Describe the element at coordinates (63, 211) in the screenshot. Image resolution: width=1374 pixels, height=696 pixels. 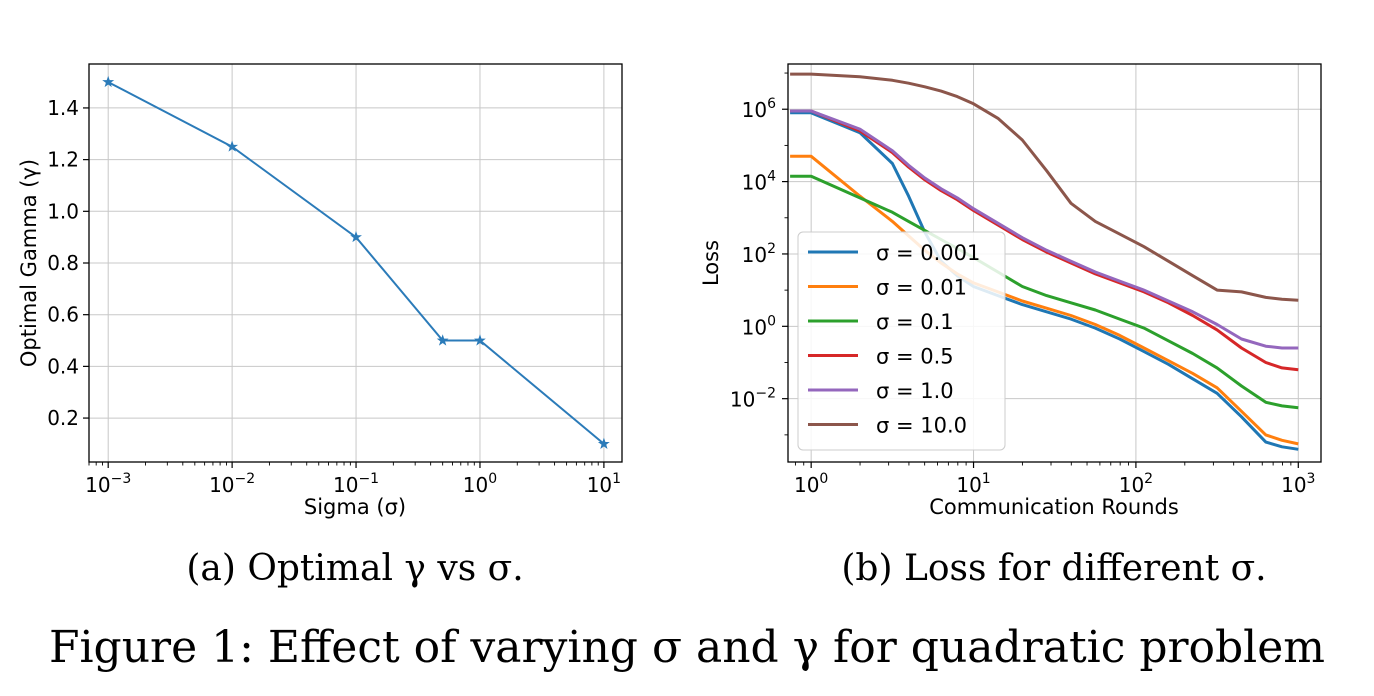
I see `panel-a-ytick-label: 1.0` at that location.